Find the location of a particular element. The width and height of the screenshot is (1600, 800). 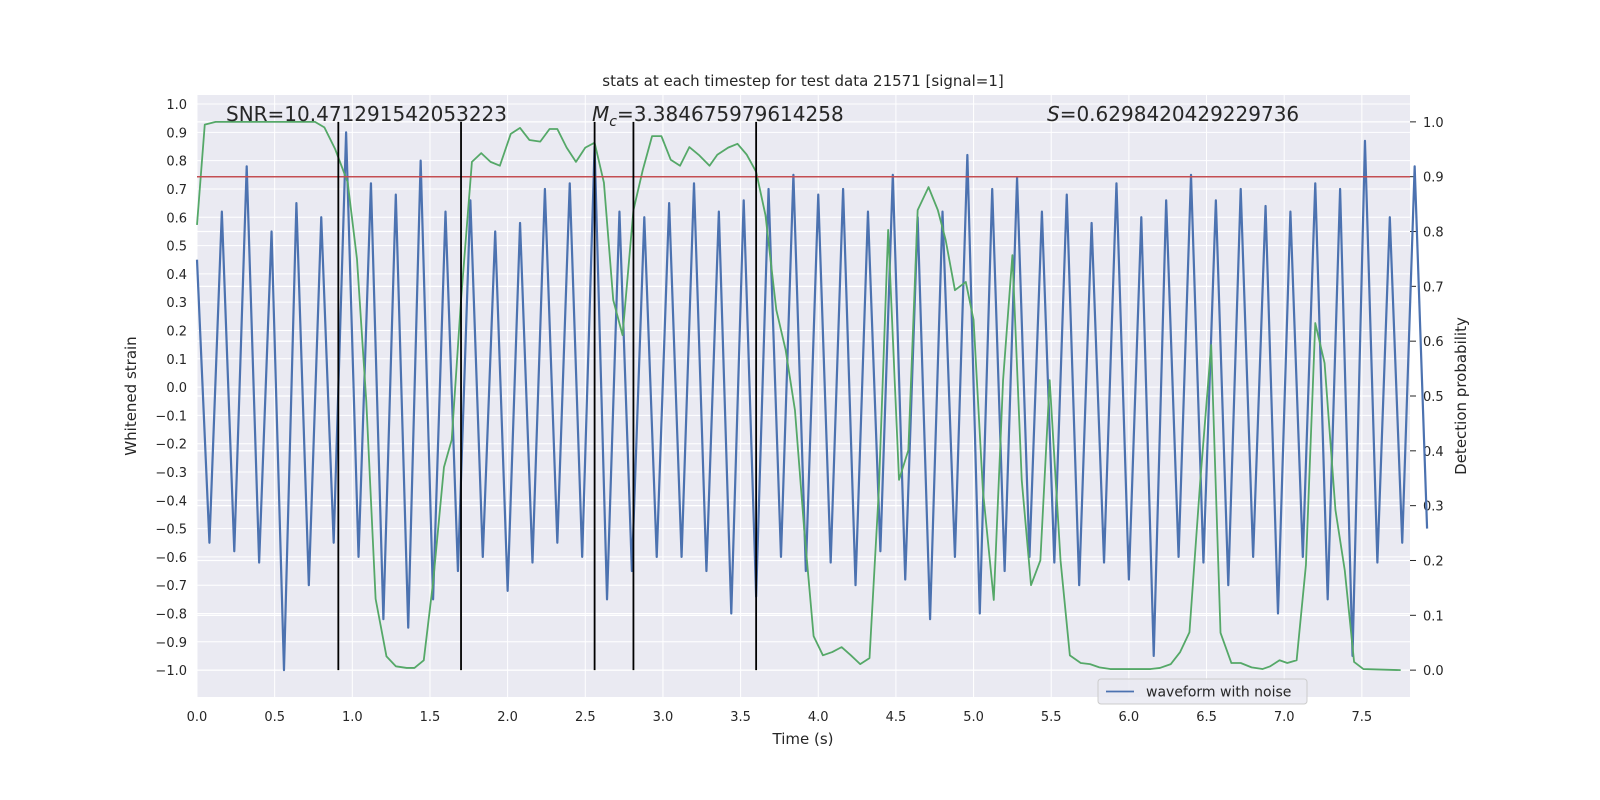

y2-tick-label: 0.1 is located at coordinates (1433, 616).